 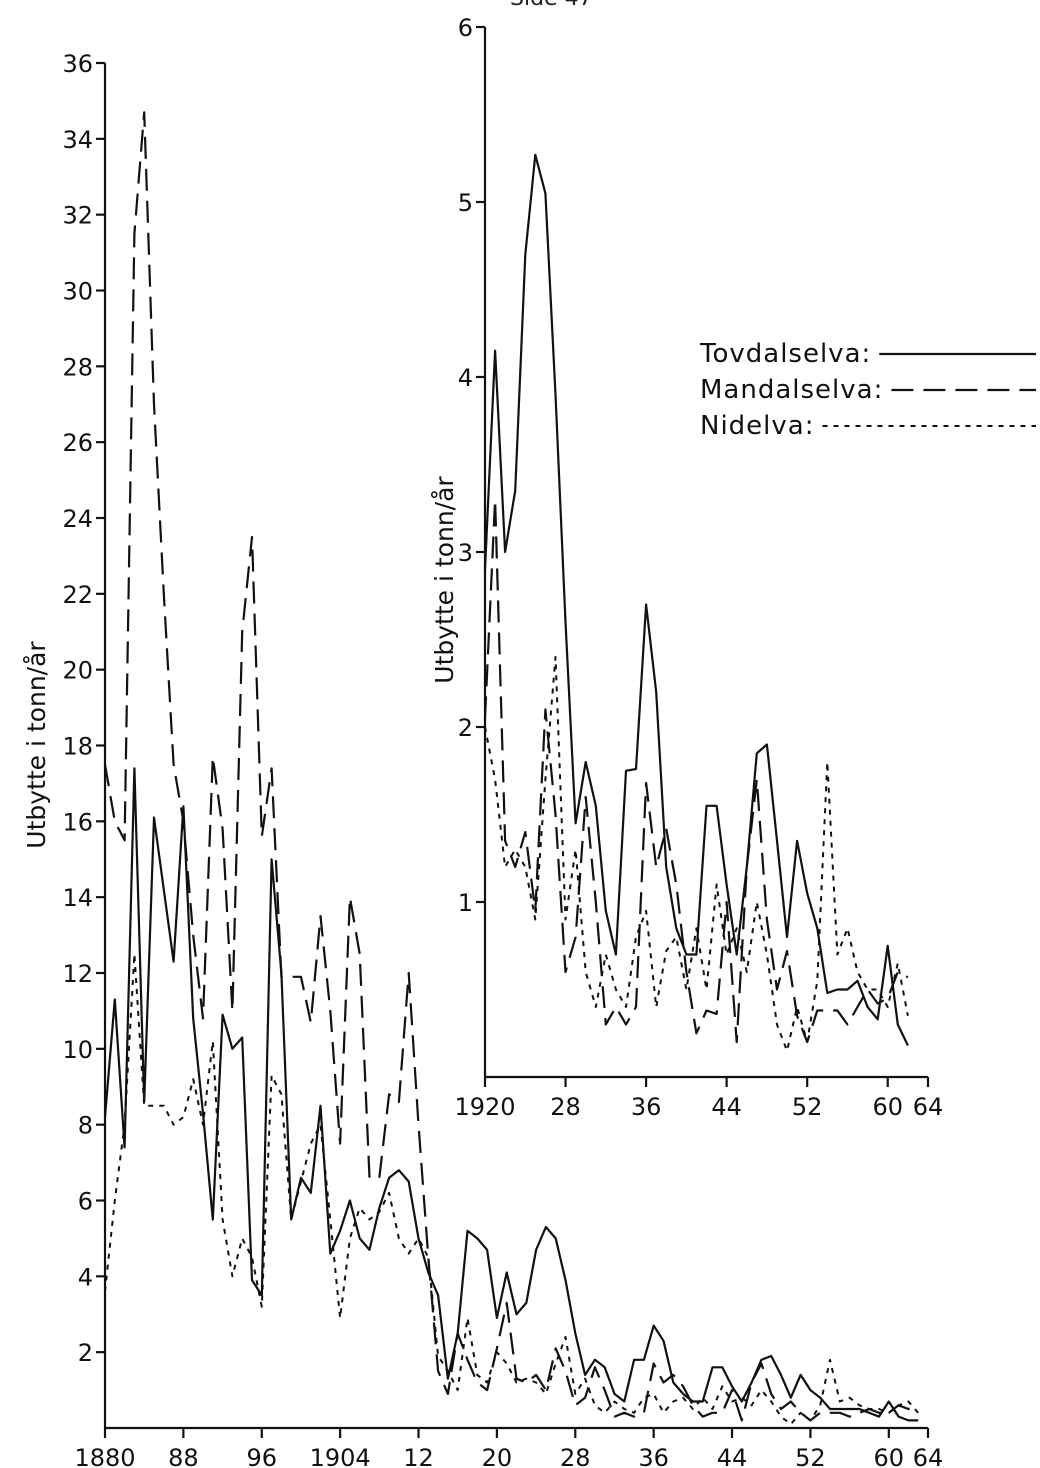 I want to click on y-tick-label: 36, so click(x=77, y=64).